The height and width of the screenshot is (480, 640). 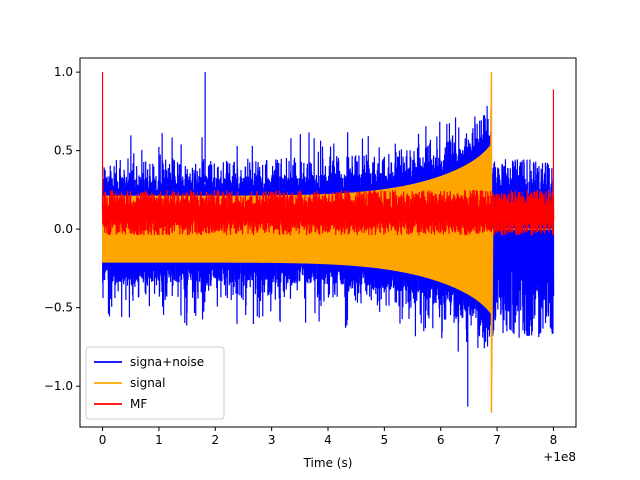 I want to click on x-tick-label: 5, so click(x=385, y=440).